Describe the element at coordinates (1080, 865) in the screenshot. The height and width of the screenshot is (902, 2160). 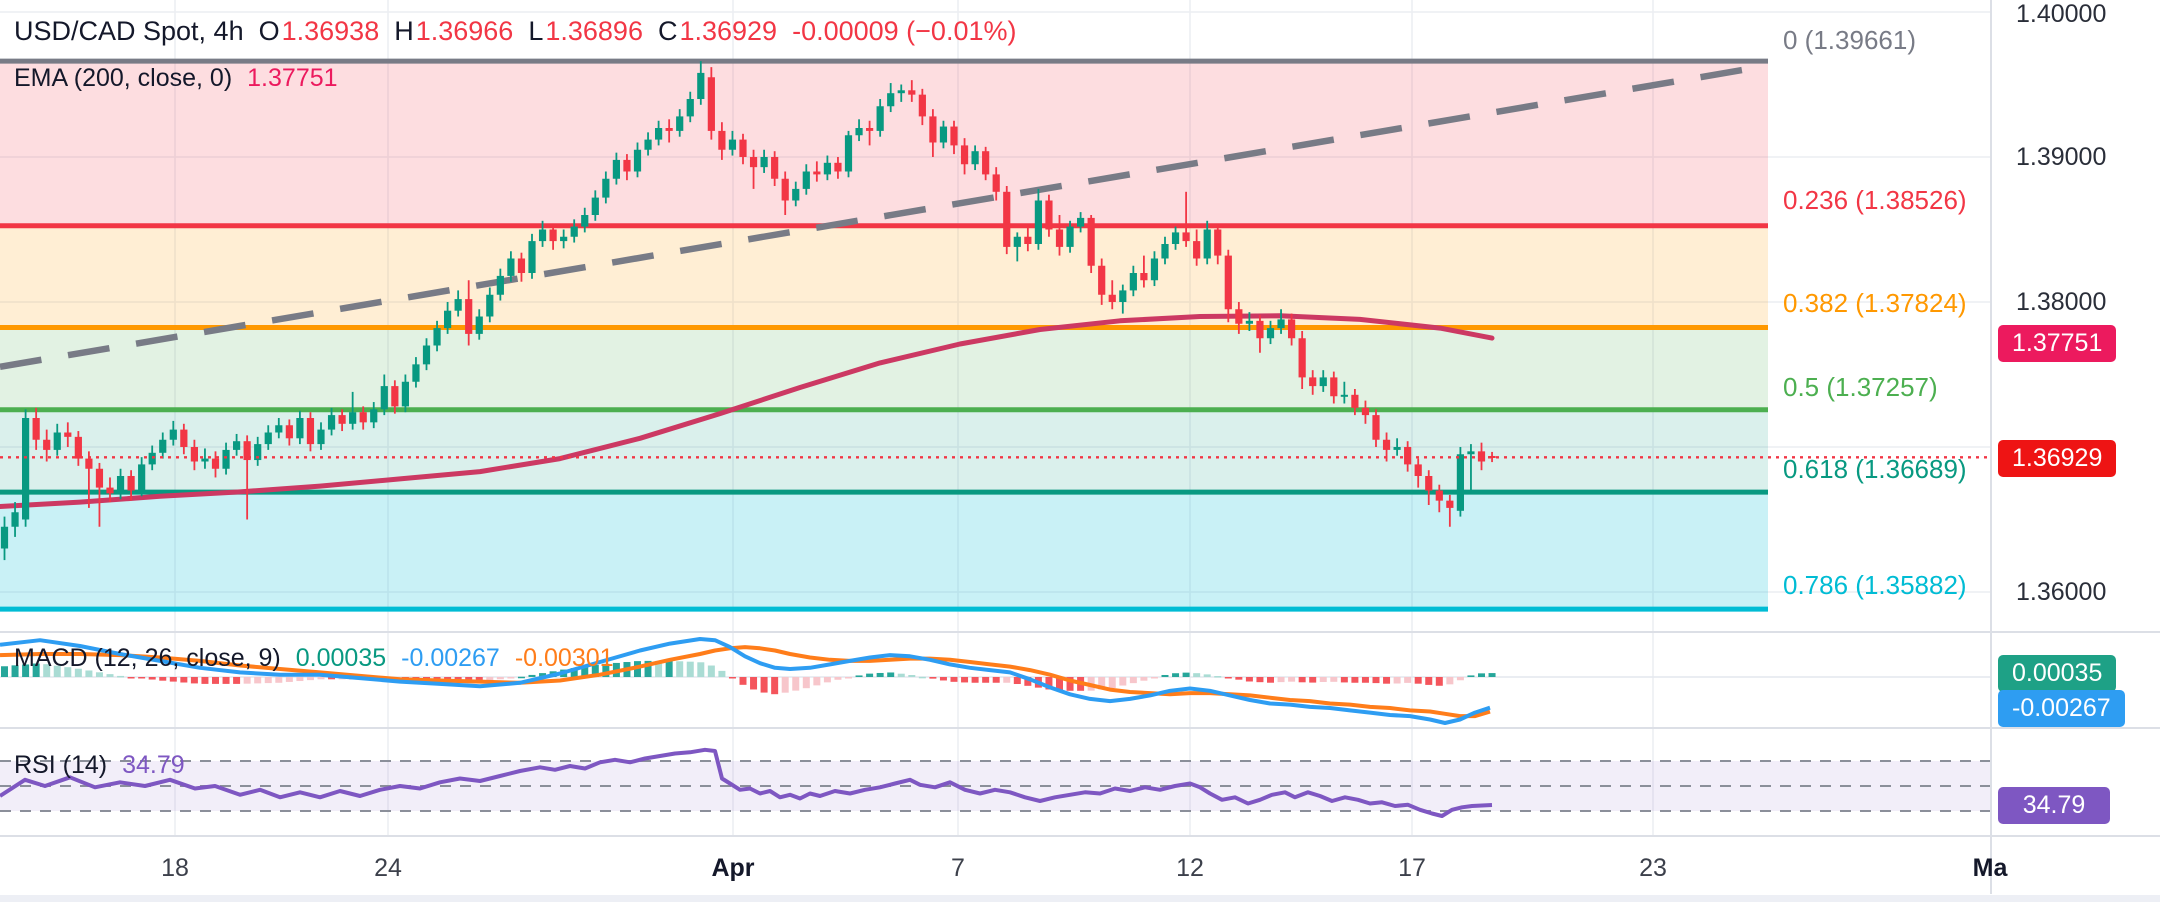
I see `time-axis: 18 24 Apr 7 12 17 23 Ma` at that location.